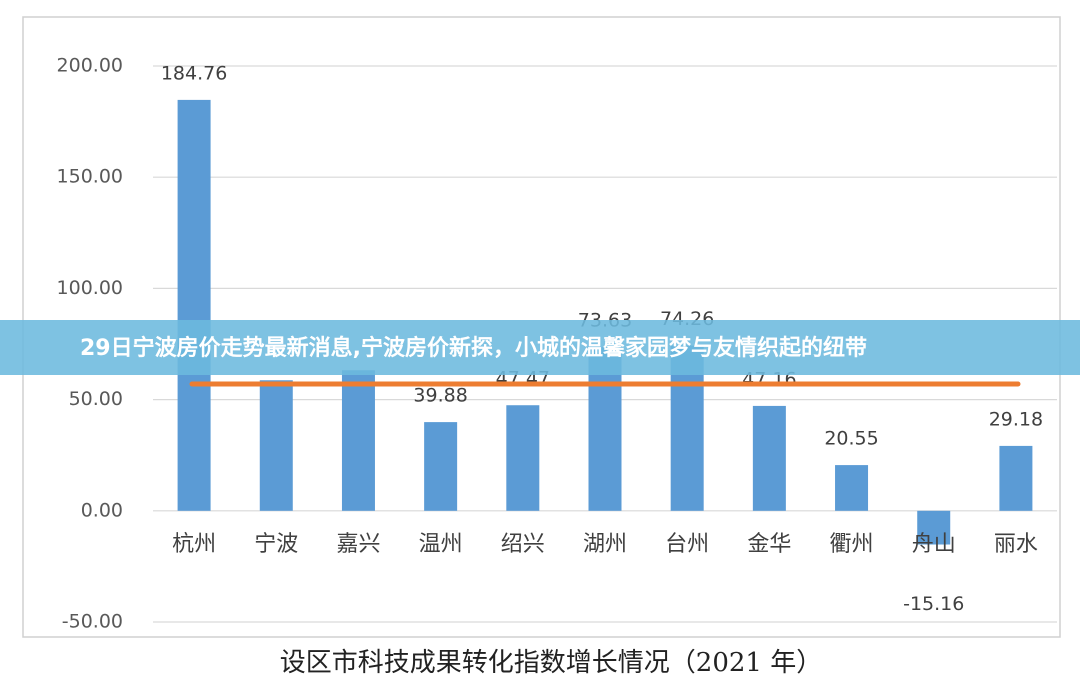  I want to click on y-tick-label: -50.00, so click(92, 622).